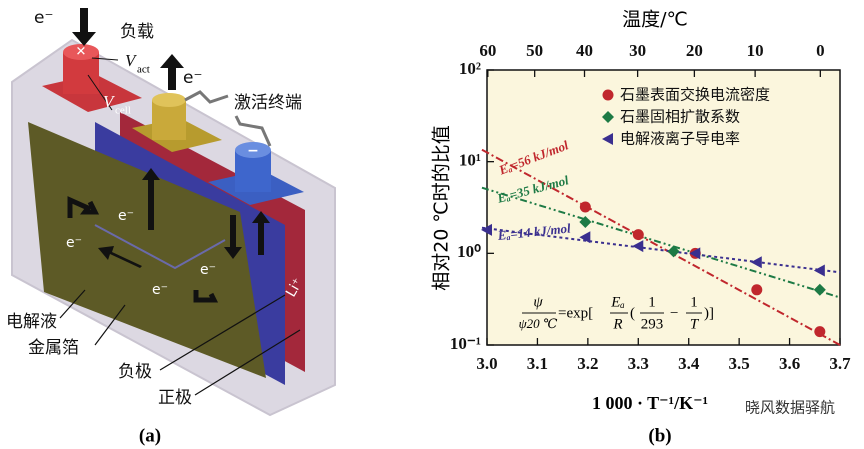 The width and height of the screenshot is (864, 449). I want to click on formula-part: (, so click(632, 313).